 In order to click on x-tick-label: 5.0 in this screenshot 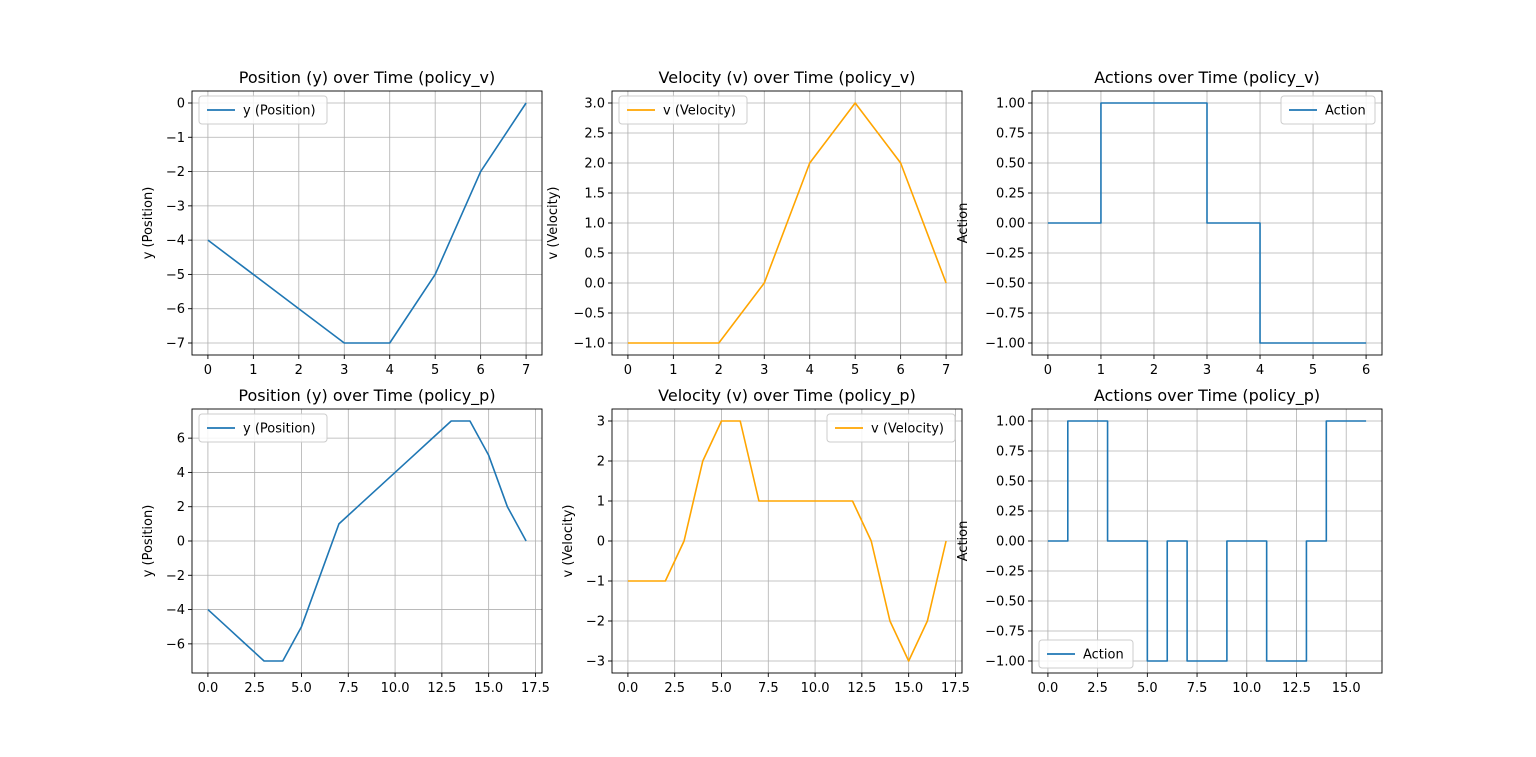, I will do `click(721, 688)`.